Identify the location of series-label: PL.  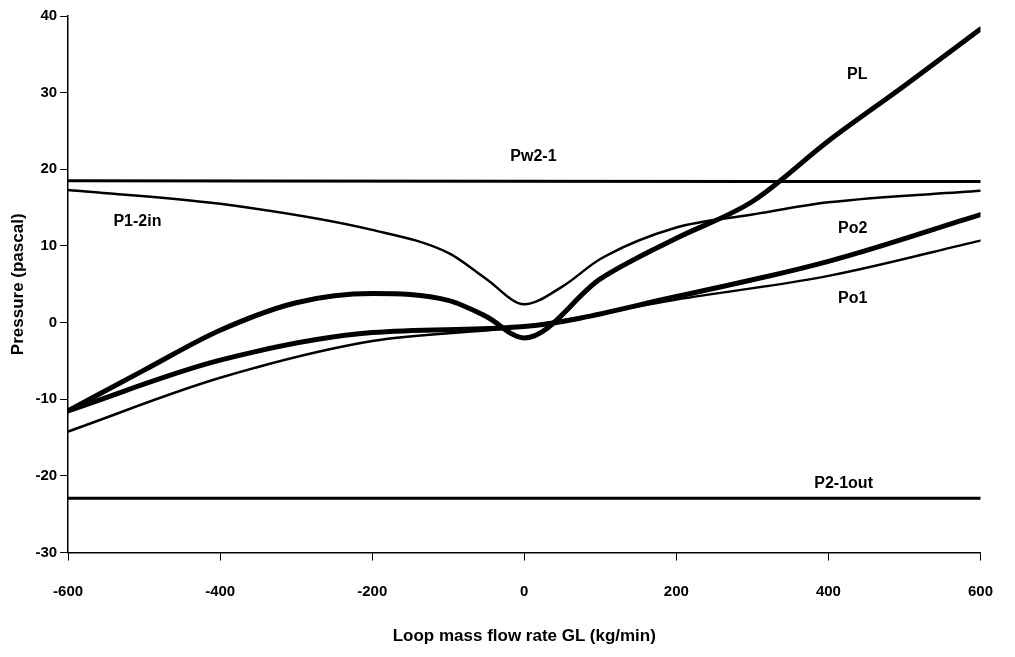
(857, 74).